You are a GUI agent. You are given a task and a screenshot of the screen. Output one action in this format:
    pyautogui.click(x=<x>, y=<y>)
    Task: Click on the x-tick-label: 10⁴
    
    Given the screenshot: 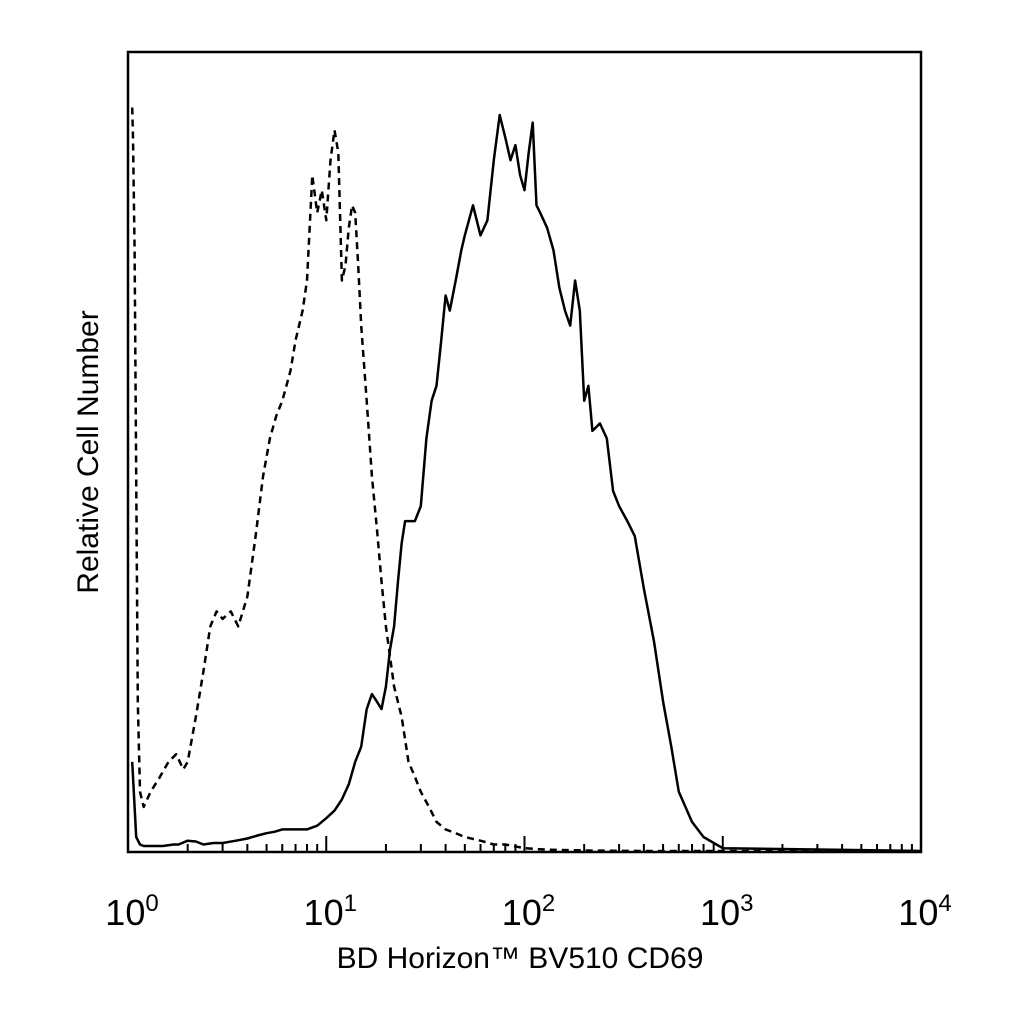 What is the action you would take?
    pyautogui.click(x=924, y=911)
    